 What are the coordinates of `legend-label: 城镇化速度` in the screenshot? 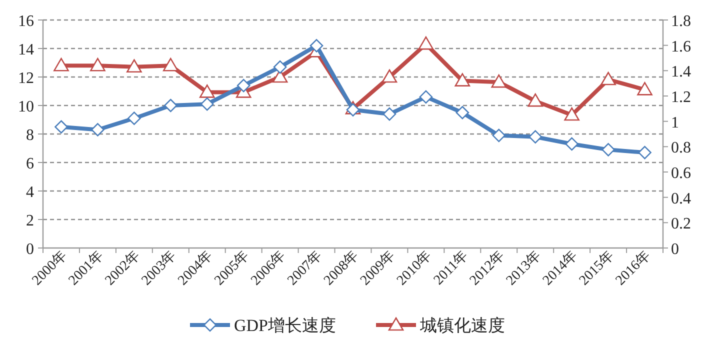 It's located at (462, 325).